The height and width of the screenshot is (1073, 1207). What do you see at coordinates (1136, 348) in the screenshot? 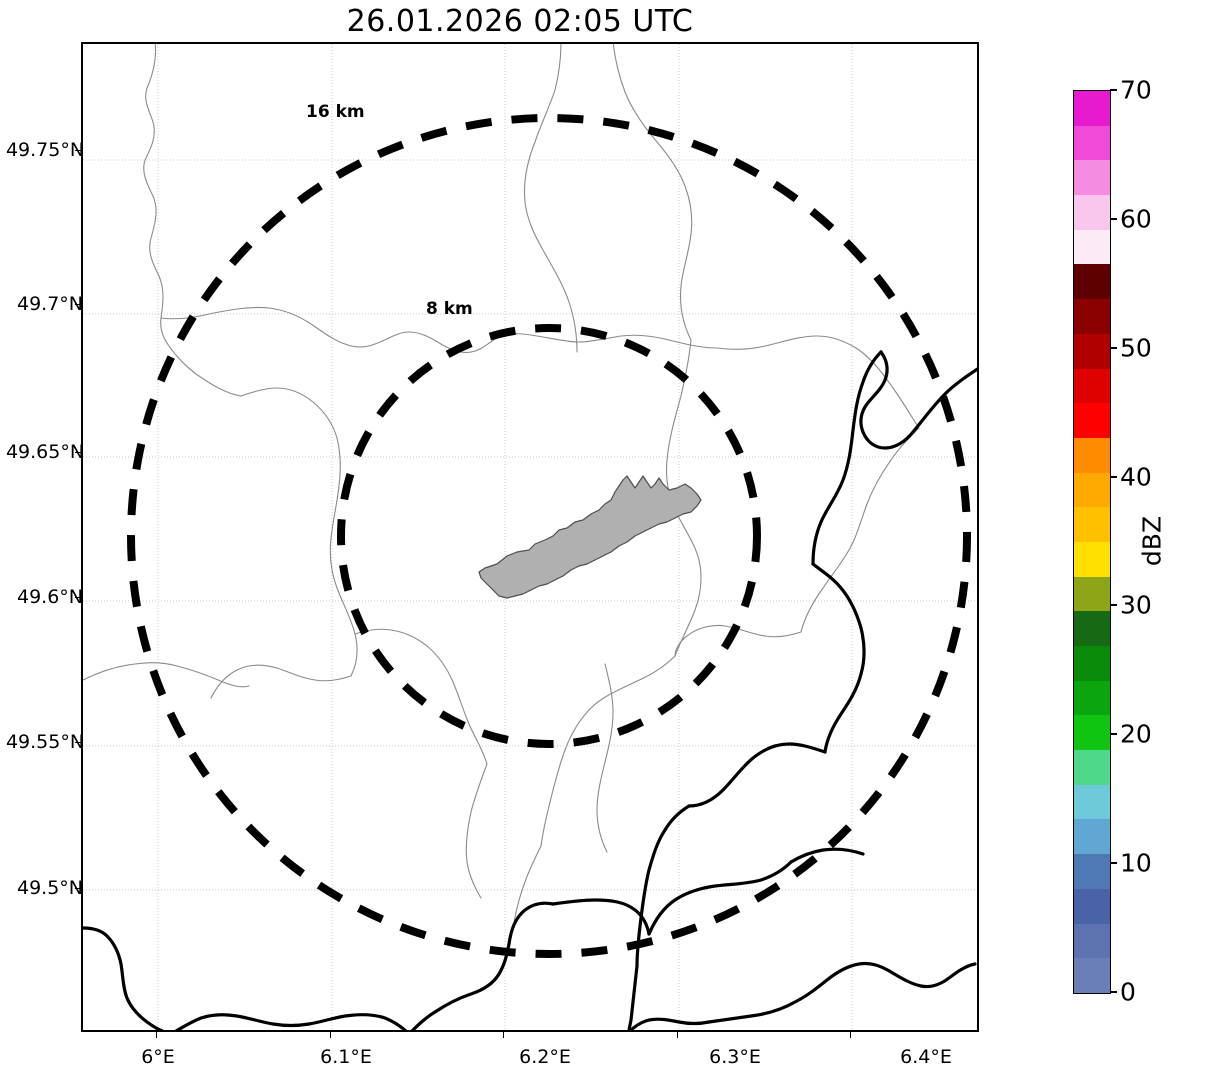
I see `colorbar-tick-label-5: 50` at bounding box center [1136, 348].